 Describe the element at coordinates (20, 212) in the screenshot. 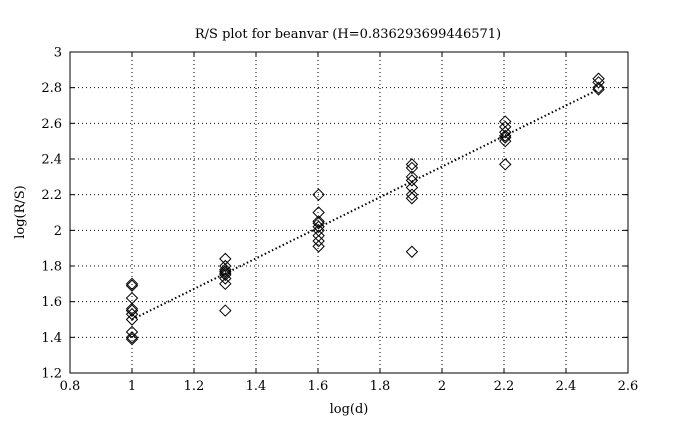

I see `y-axis-label: log(R/S)` at that location.